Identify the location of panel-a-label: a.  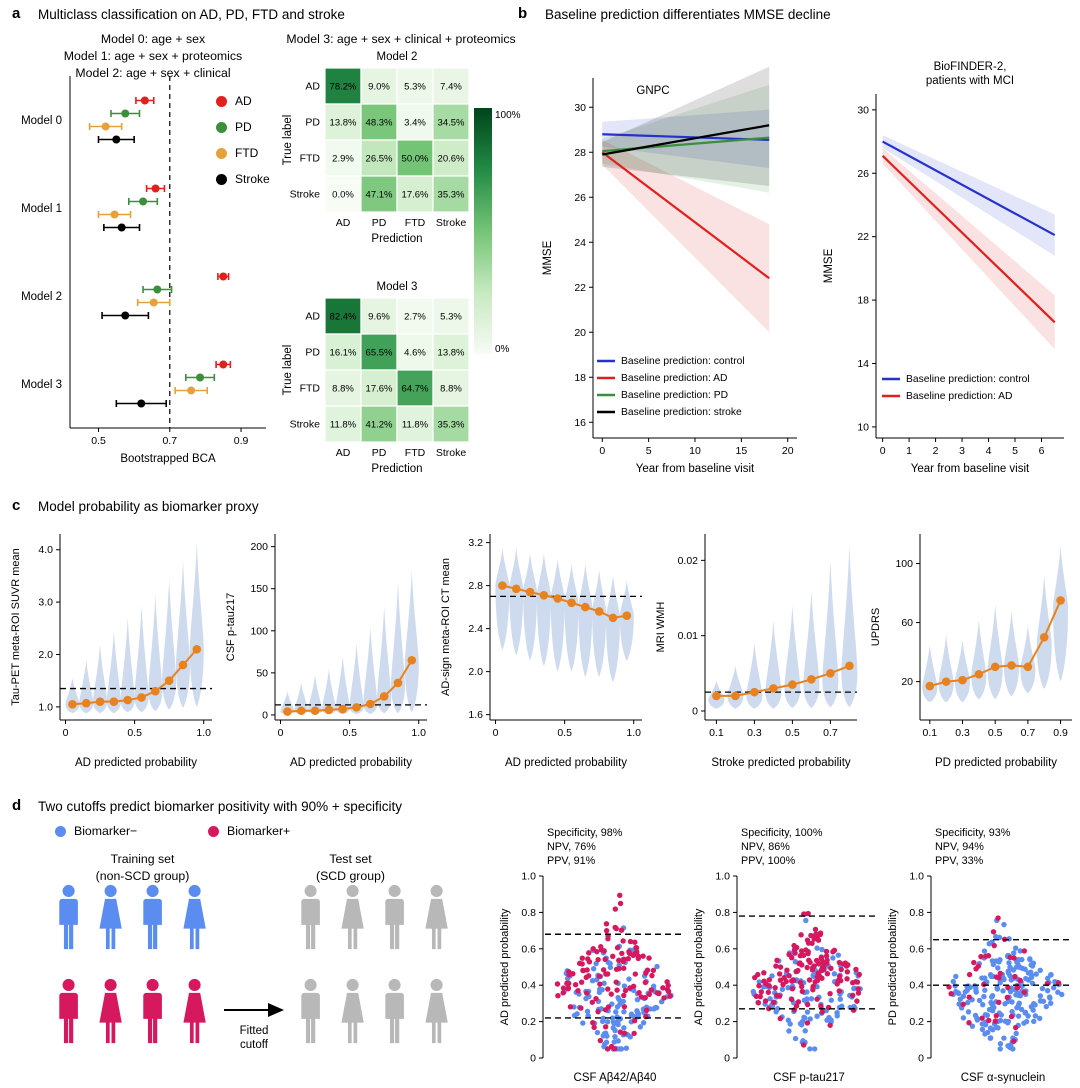
(16, 13).